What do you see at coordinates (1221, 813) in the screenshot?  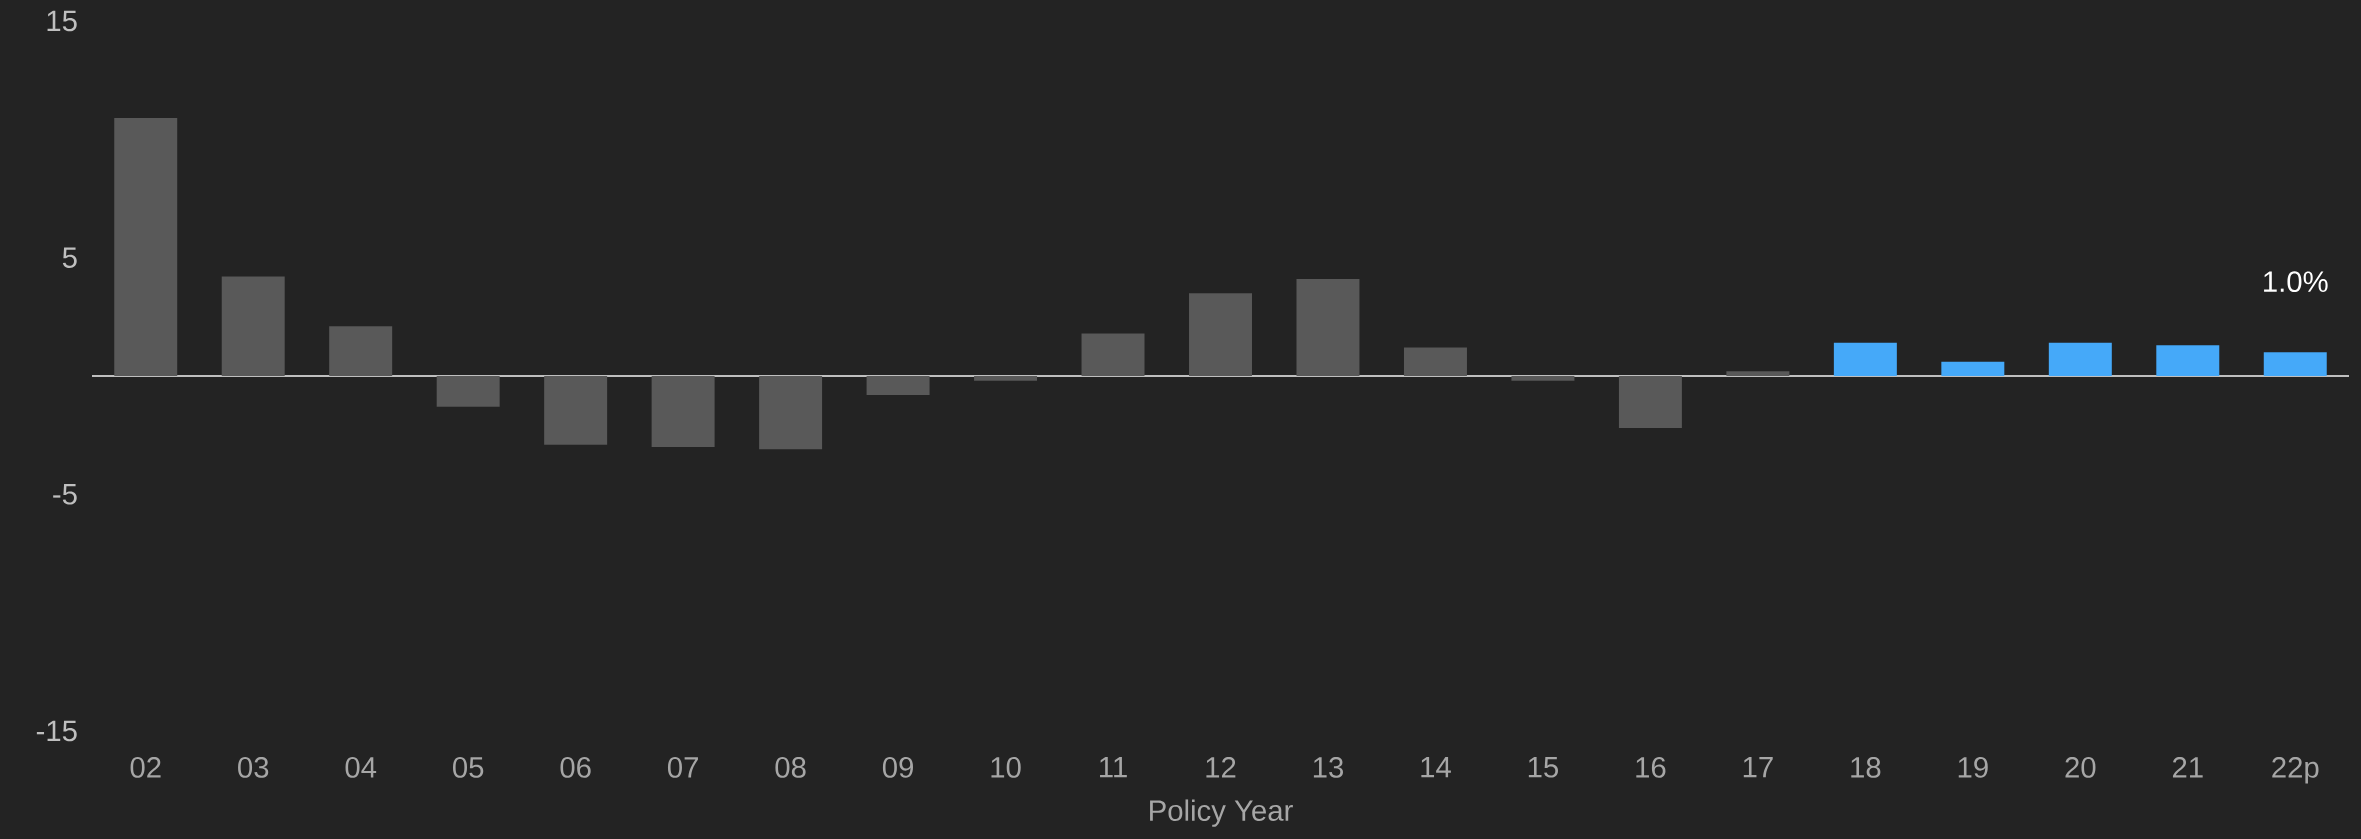 I see `x-axis-title: Policy Year` at bounding box center [1221, 813].